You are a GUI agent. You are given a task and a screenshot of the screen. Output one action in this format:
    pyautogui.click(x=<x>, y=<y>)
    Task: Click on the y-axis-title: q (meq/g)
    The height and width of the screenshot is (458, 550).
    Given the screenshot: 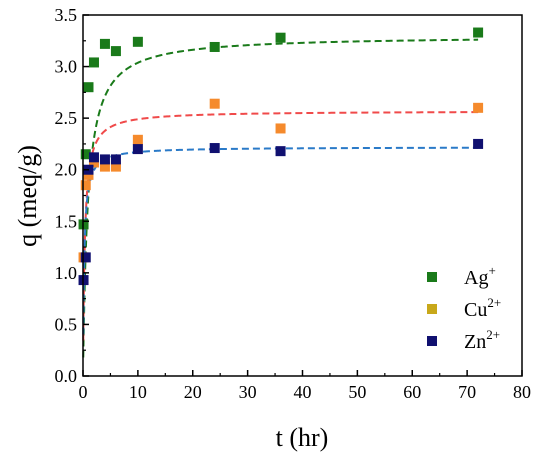 What is the action you would take?
    pyautogui.click(x=27, y=196)
    